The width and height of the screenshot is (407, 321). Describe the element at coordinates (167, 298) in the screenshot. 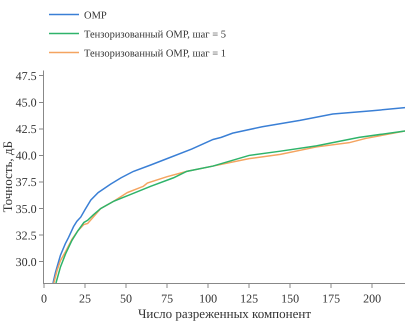

I see `x-tick-label: 75` at that location.